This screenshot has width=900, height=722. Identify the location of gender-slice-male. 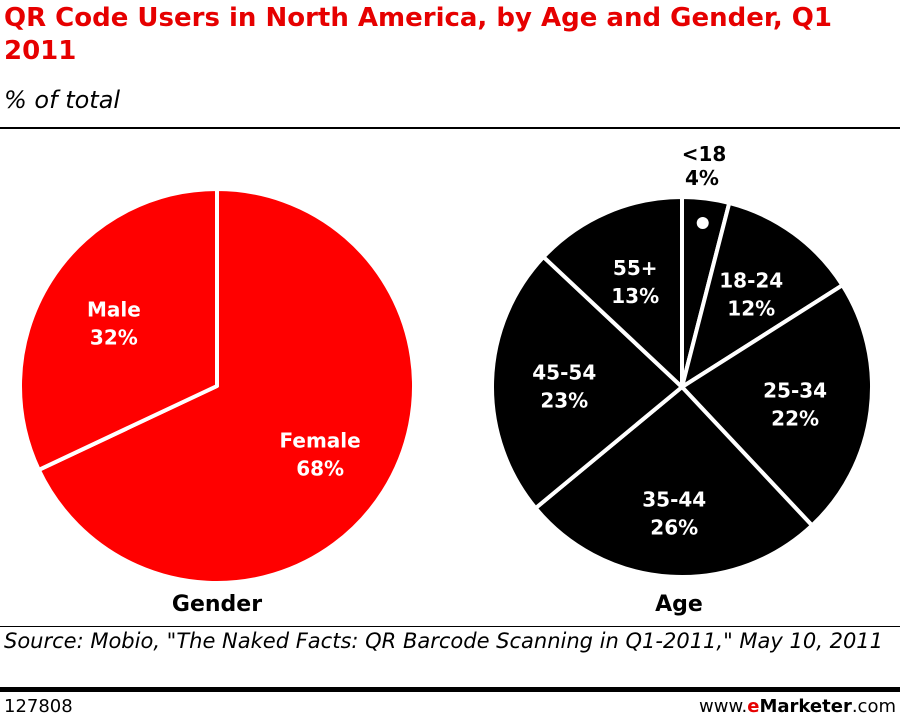
(118, 329).